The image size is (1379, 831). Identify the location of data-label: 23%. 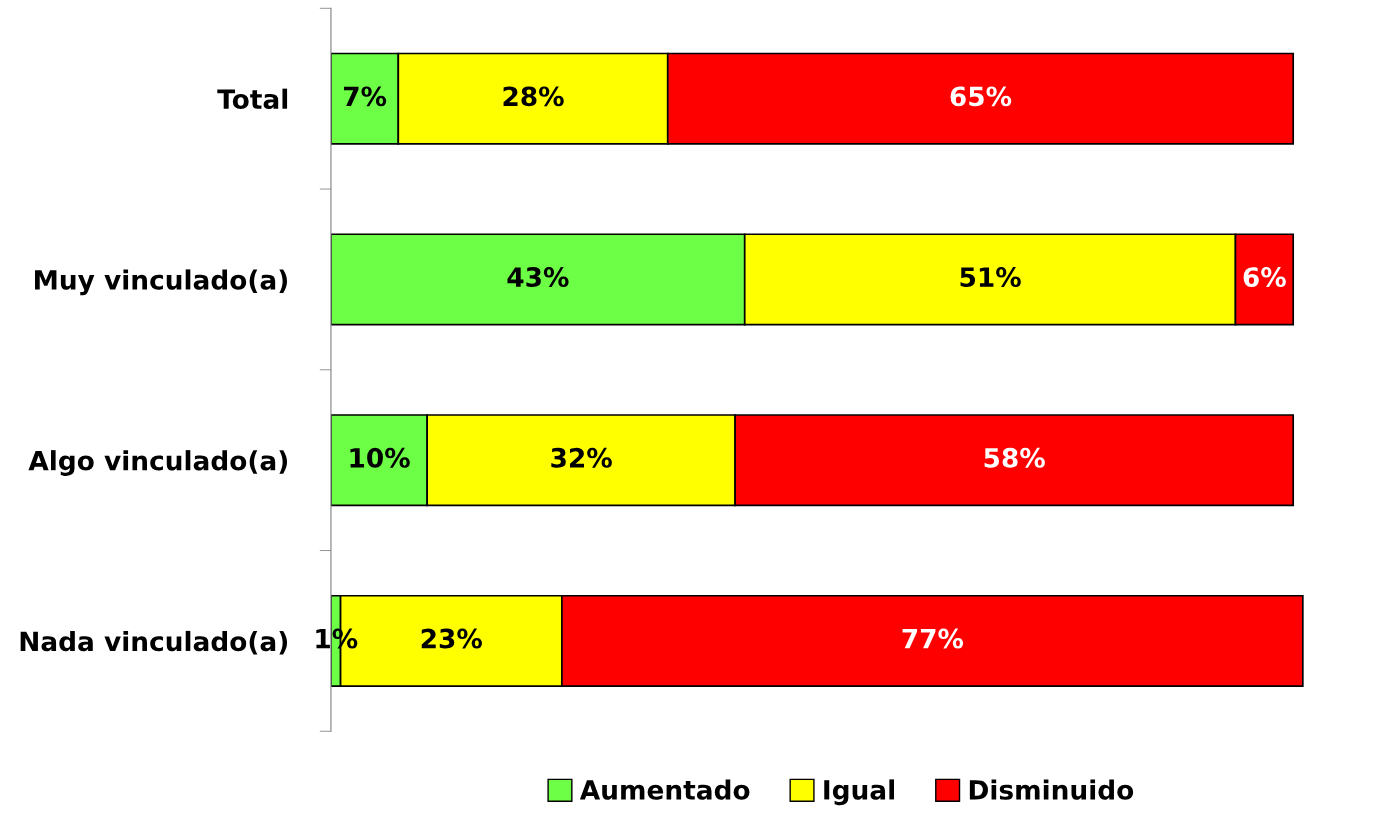
(451, 638).